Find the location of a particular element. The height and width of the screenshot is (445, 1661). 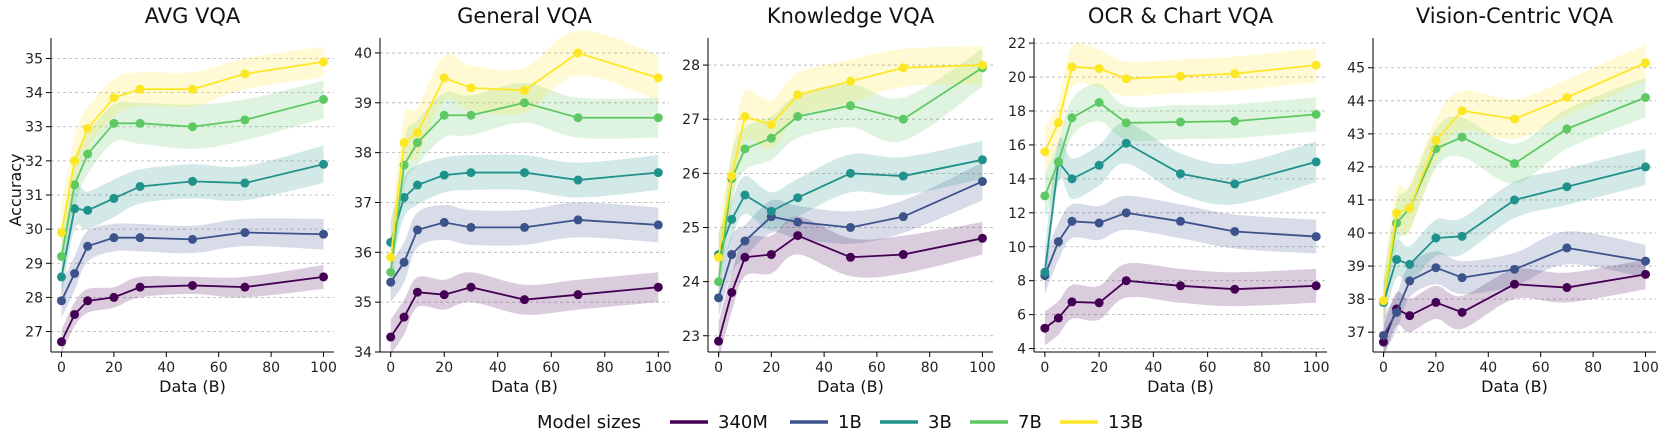

y-tick-label: 18 is located at coordinates (1017, 112).